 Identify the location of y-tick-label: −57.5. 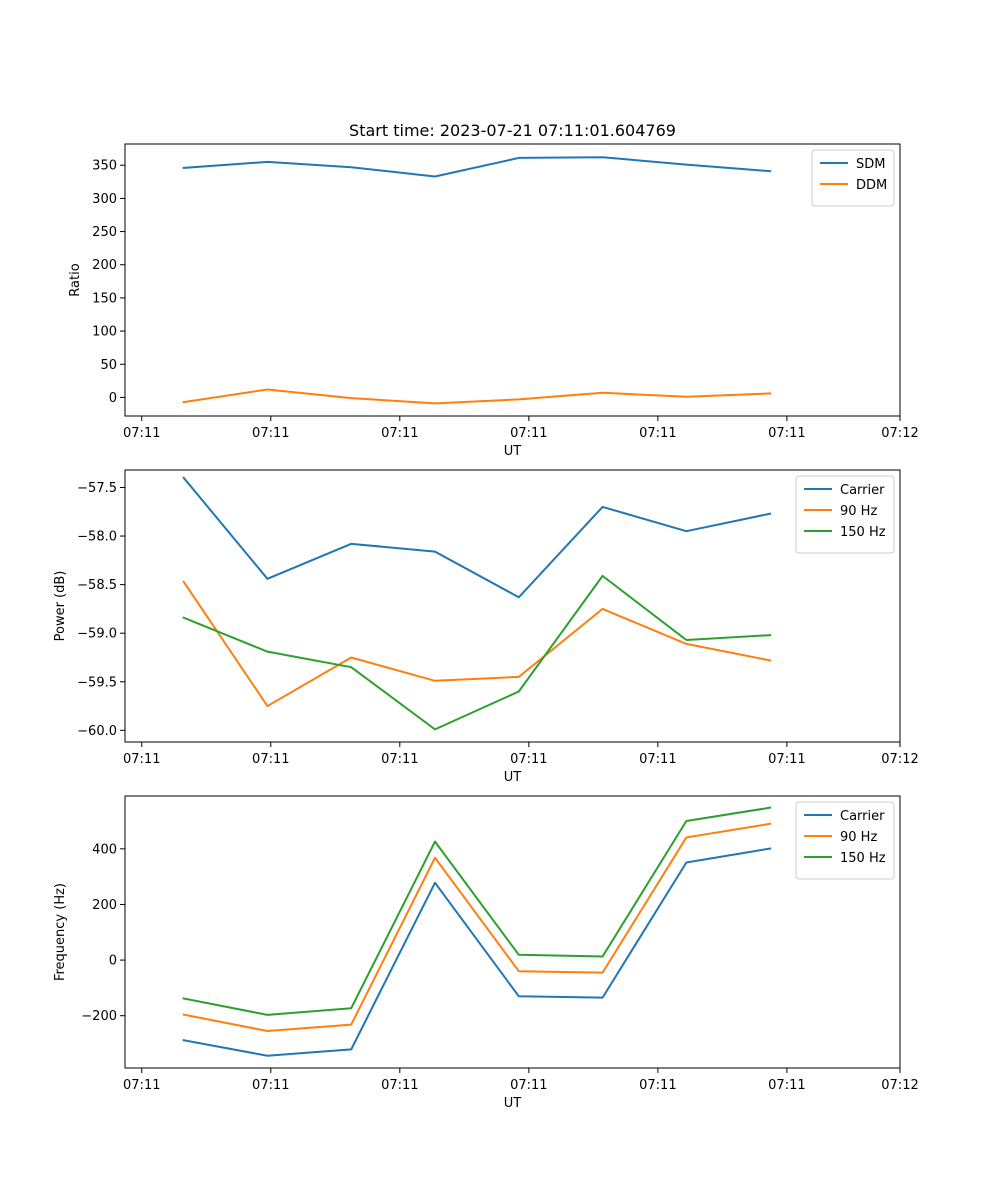
(97, 488).